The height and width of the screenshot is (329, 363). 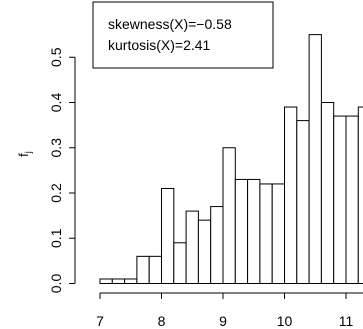 What do you see at coordinates (56, 103) in the screenshot?
I see `y-tick-label: 0.4` at bounding box center [56, 103].